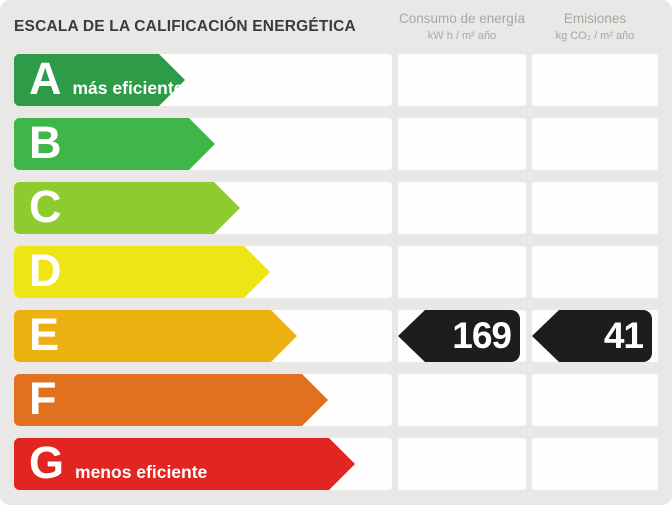 This screenshot has height=505, width=672. I want to click on column-header-consumption: Consumo de energía kW h / m² año, so click(462, 27).